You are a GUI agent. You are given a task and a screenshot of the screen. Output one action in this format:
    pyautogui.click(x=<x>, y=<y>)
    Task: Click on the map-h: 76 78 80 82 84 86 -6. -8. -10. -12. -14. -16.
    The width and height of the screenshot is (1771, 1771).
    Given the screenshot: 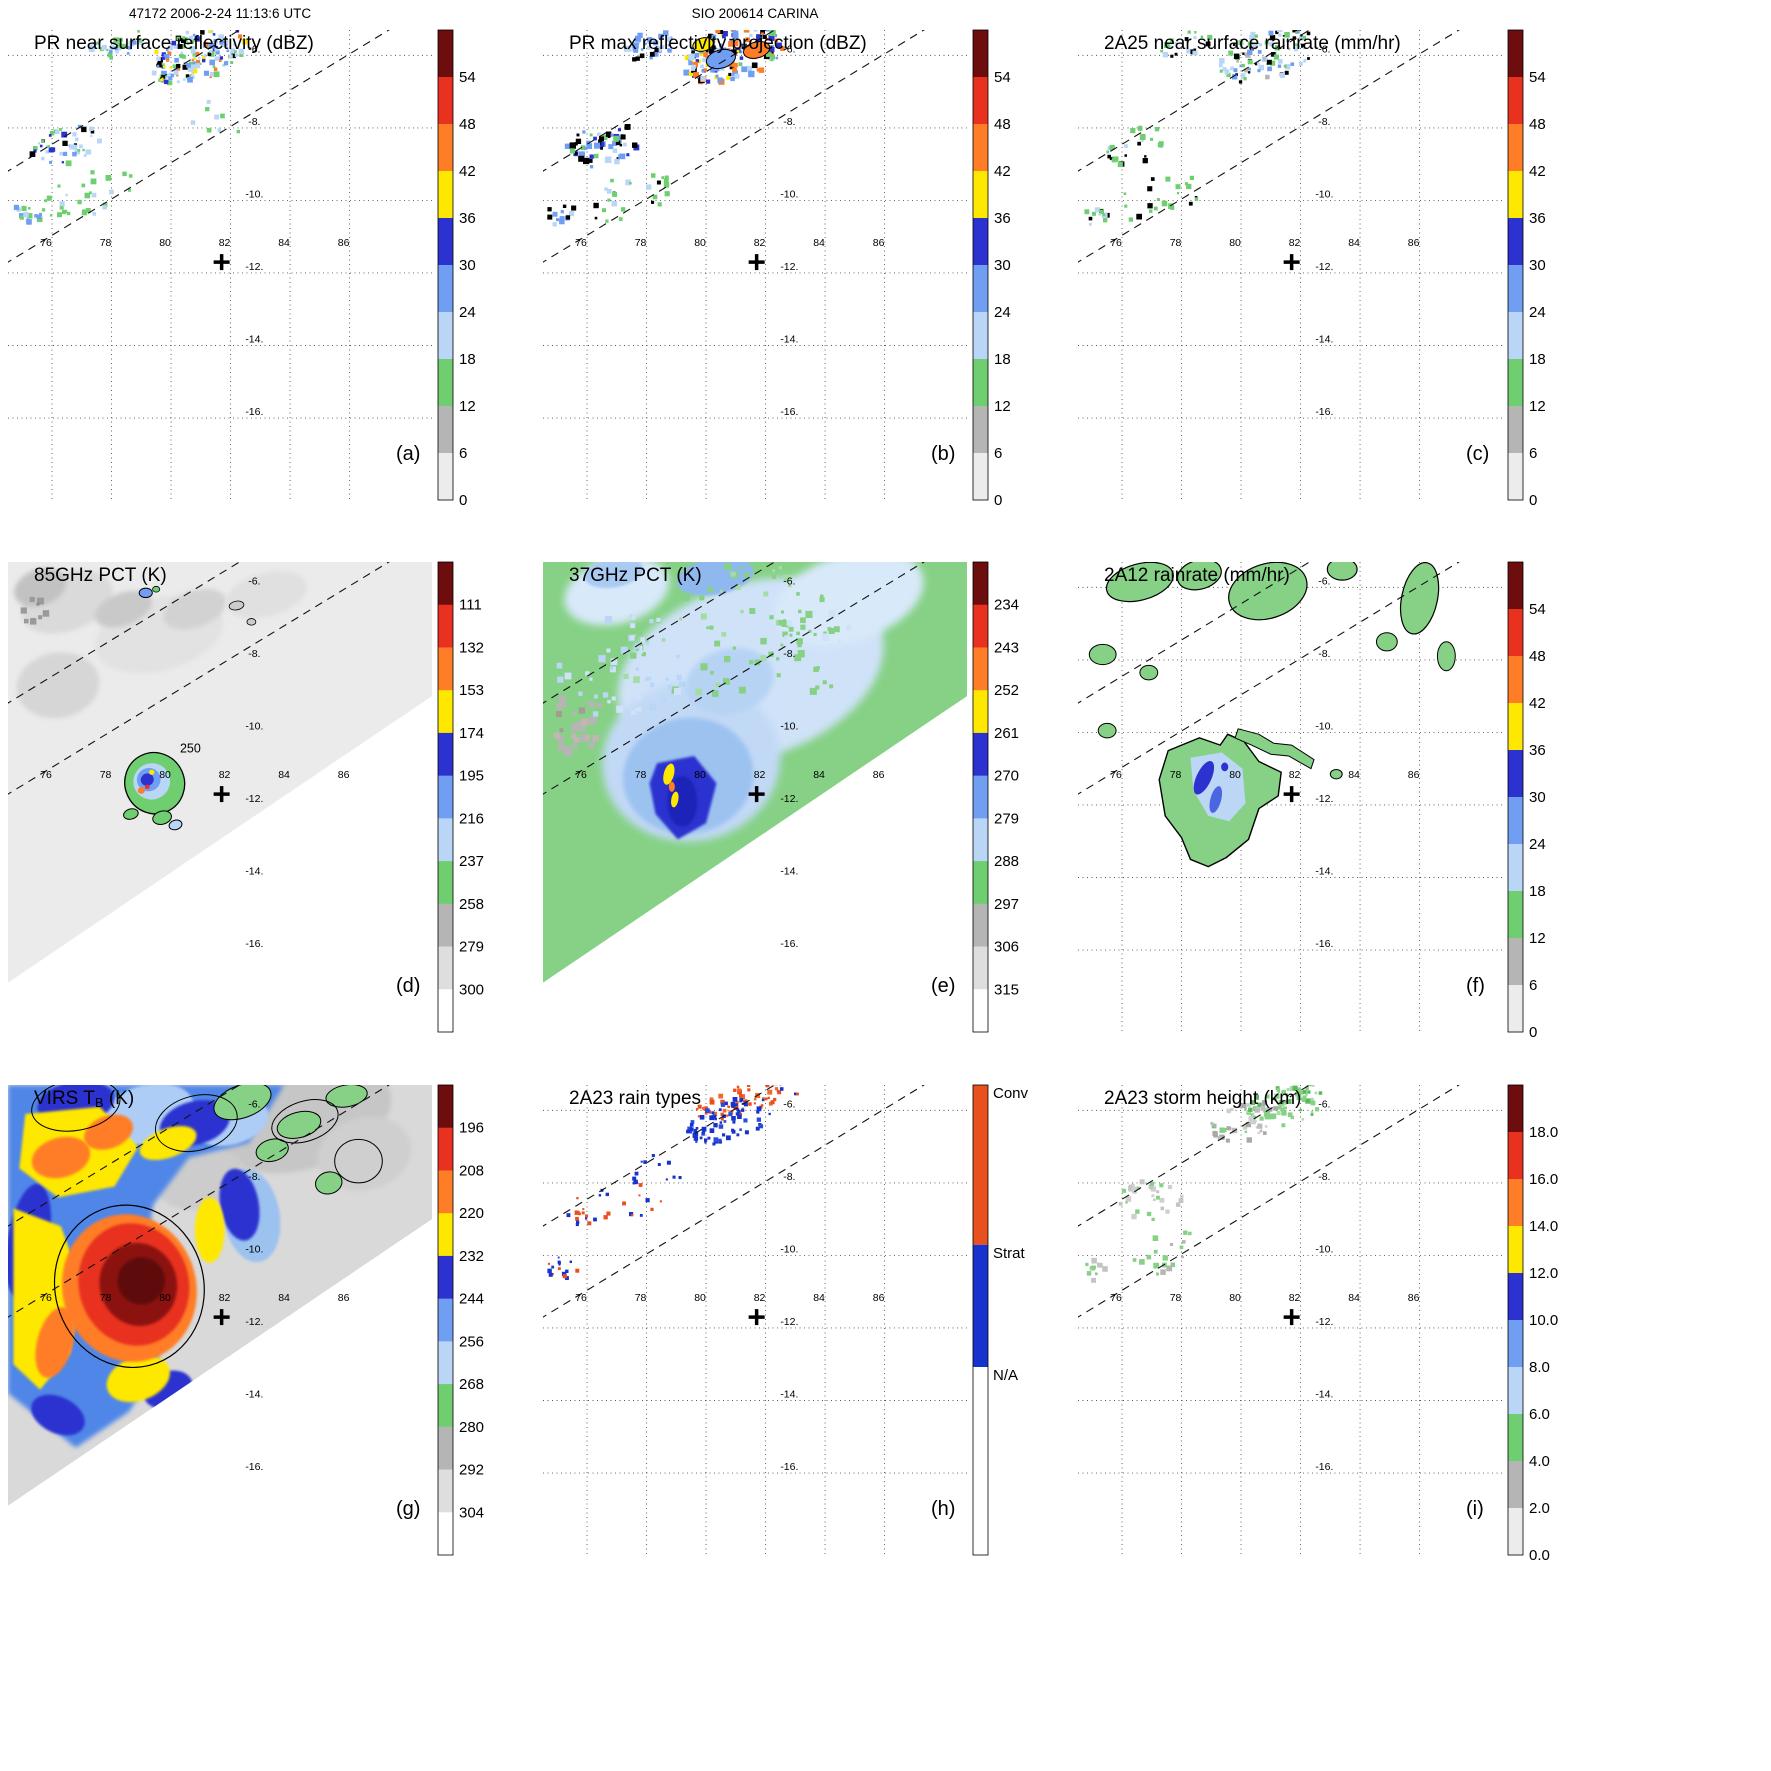 What is the action you would take?
    pyautogui.click(x=755, y=1320)
    